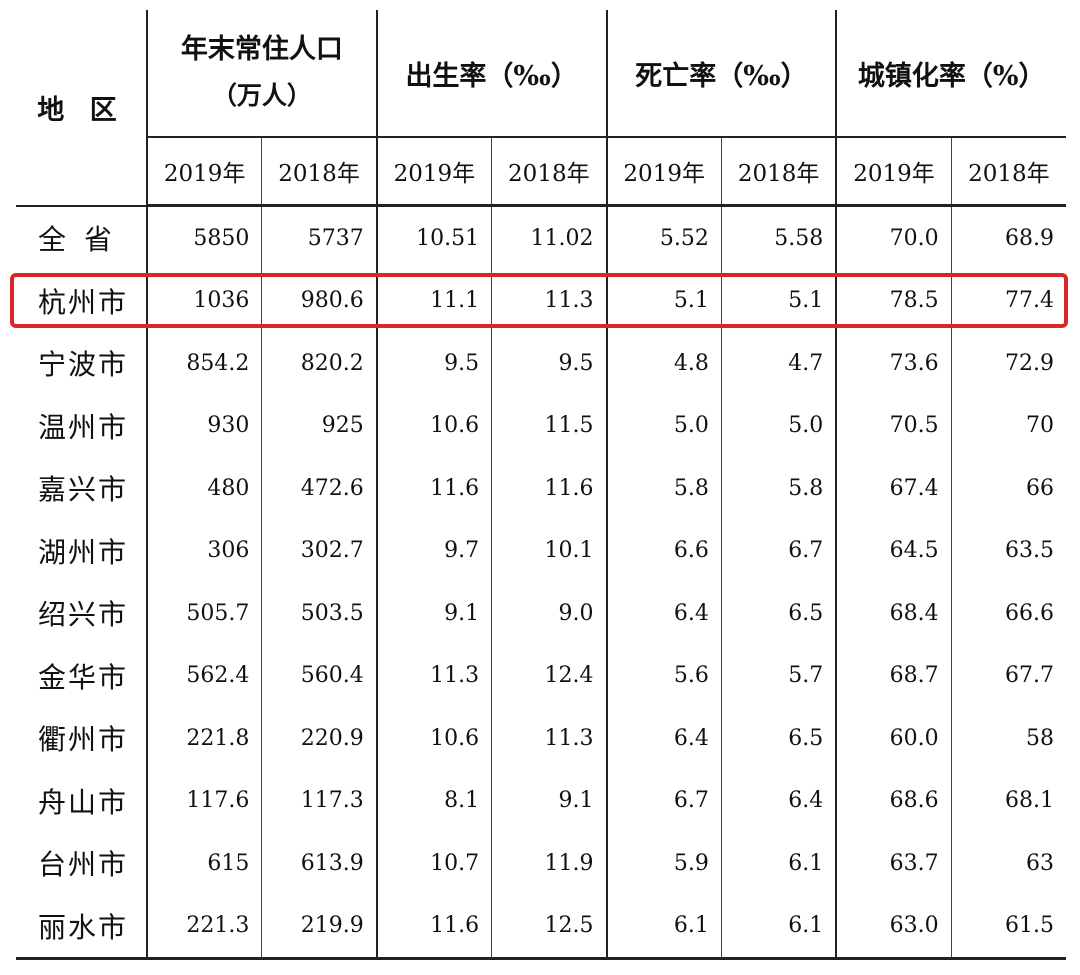 This screenshot has width=1080, height=975. What do you see at coordinates (893, 613) in the screenshot?
I see `value-cell: 68.4` at bounding box center [893, 613].